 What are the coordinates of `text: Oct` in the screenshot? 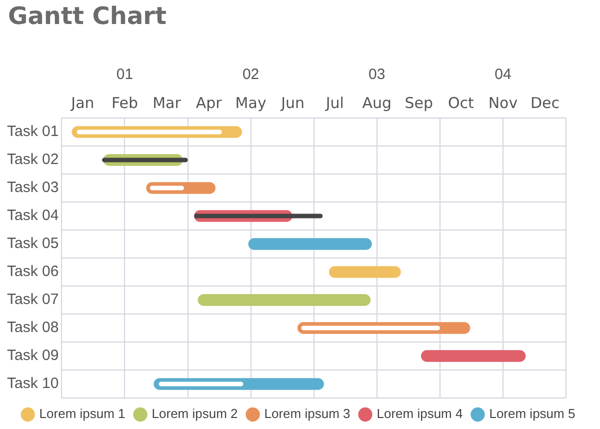 It's located at (461, 103).